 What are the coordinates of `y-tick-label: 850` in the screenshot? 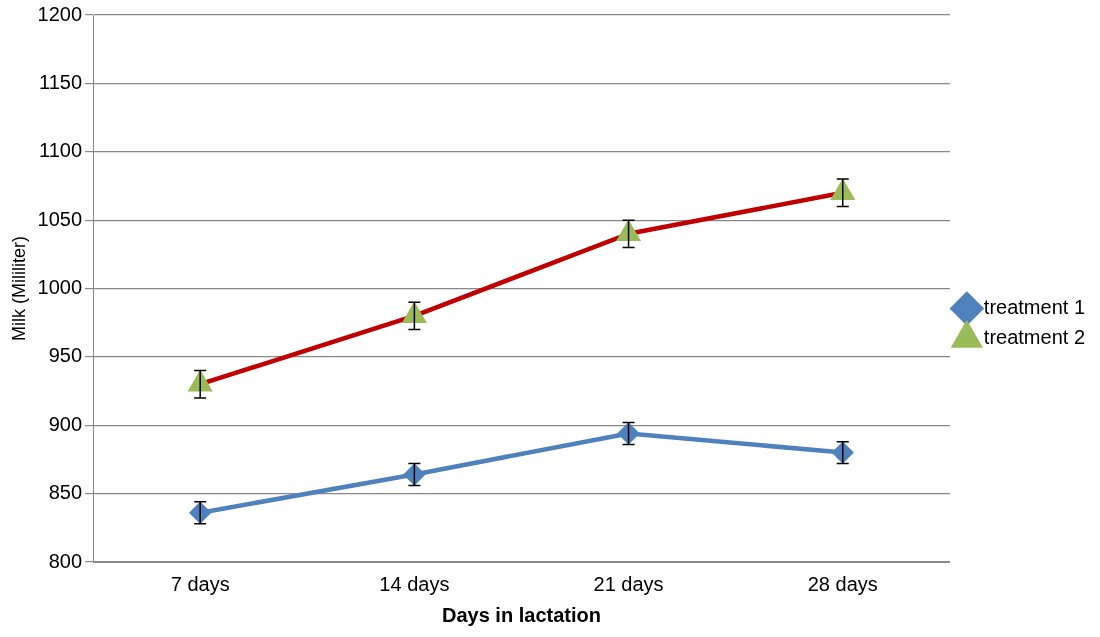 It's located at (65, 492).